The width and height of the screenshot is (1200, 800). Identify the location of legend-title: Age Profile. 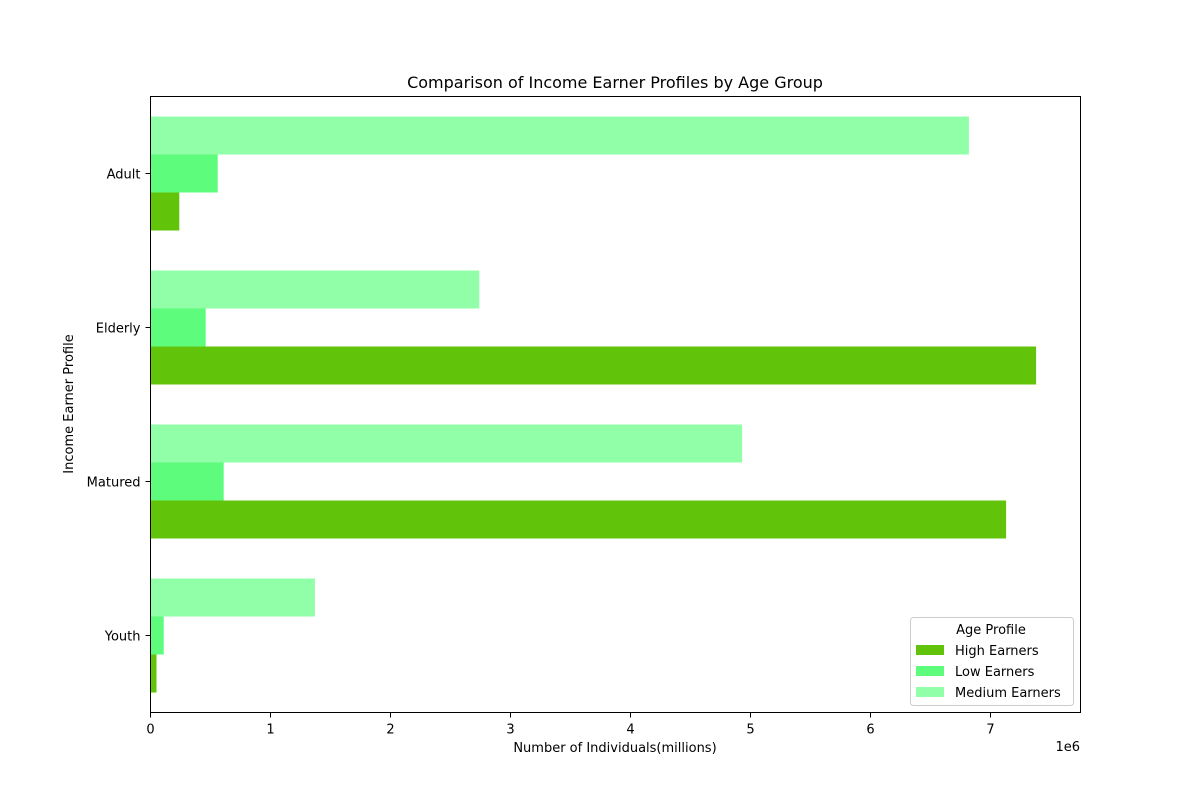
(991, 630).